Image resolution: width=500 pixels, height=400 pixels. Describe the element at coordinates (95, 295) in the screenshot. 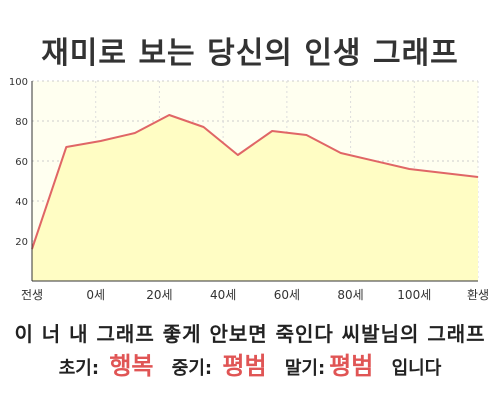

I see `x-tick-label: 0세` at that location.